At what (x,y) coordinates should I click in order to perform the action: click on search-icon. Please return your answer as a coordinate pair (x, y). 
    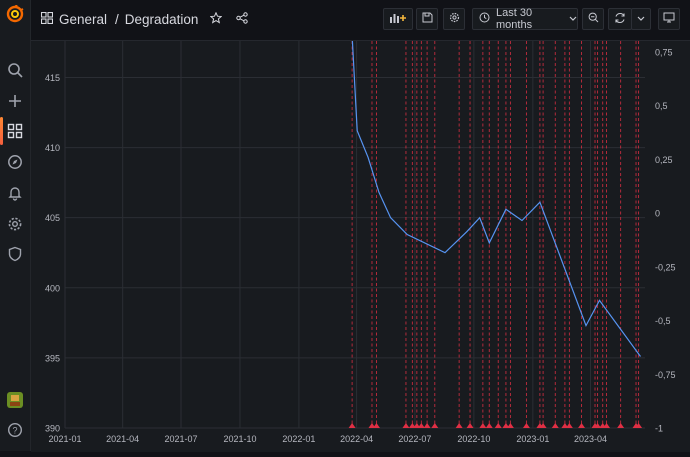
    Looking at the image, I should click on (15, 70).